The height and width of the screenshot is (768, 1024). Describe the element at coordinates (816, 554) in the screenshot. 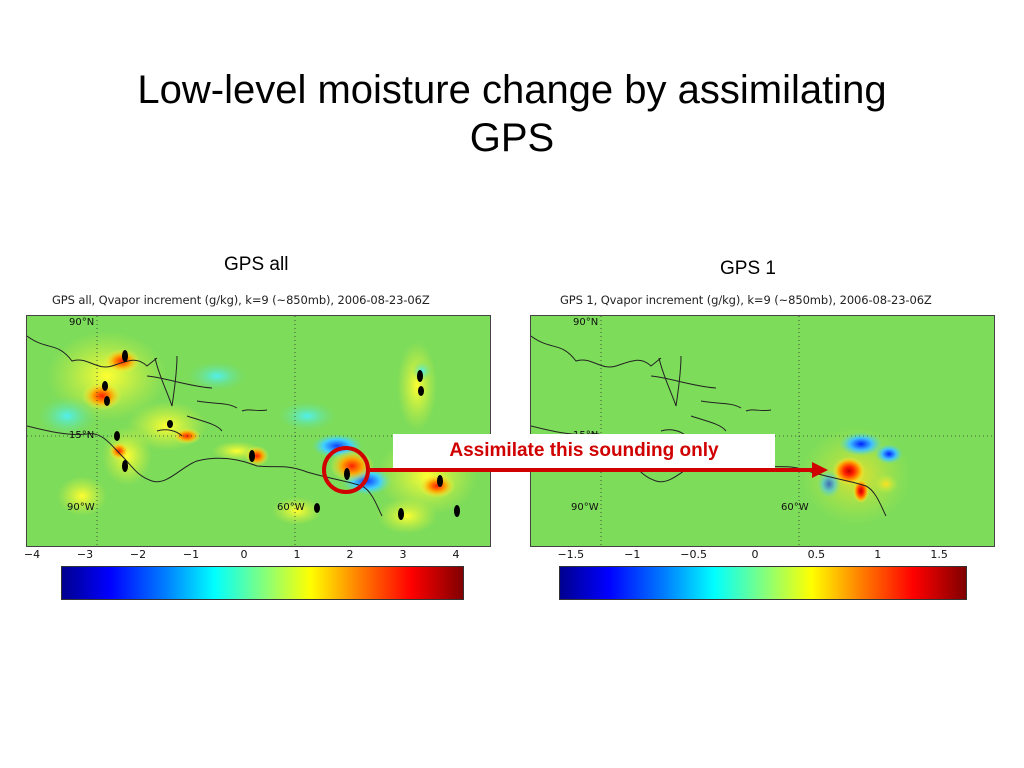

I see `right-colorbar-tick-4: 0.5` at that location.